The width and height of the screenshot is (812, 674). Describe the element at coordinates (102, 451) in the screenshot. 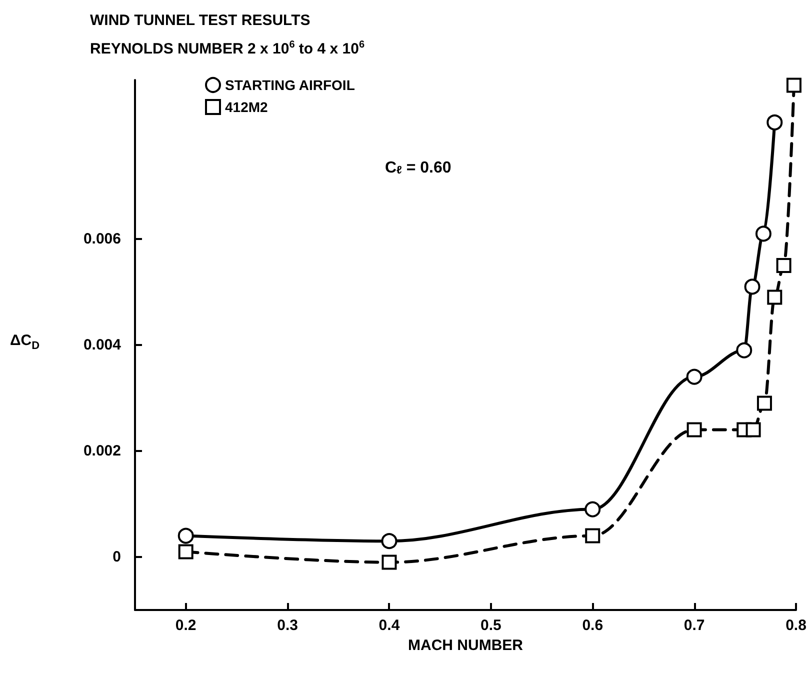

I see `y-tick-label: 0.002` at that location.